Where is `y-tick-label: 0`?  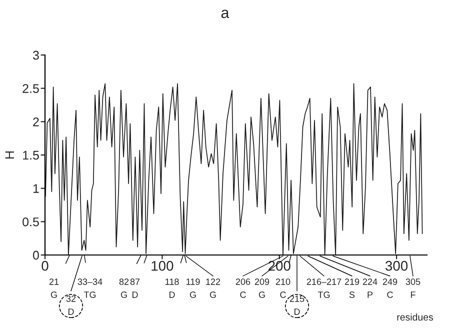
y-tick-label: 0 is located at coordinates (35, 255).